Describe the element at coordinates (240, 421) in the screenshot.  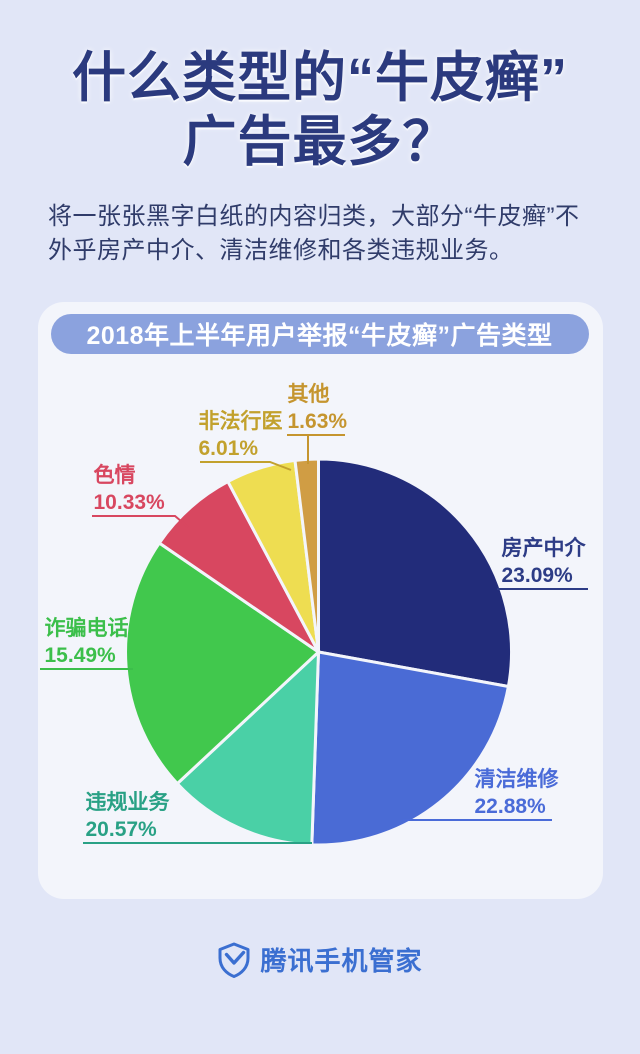
I see `slice-name: 非法行医` at that location.